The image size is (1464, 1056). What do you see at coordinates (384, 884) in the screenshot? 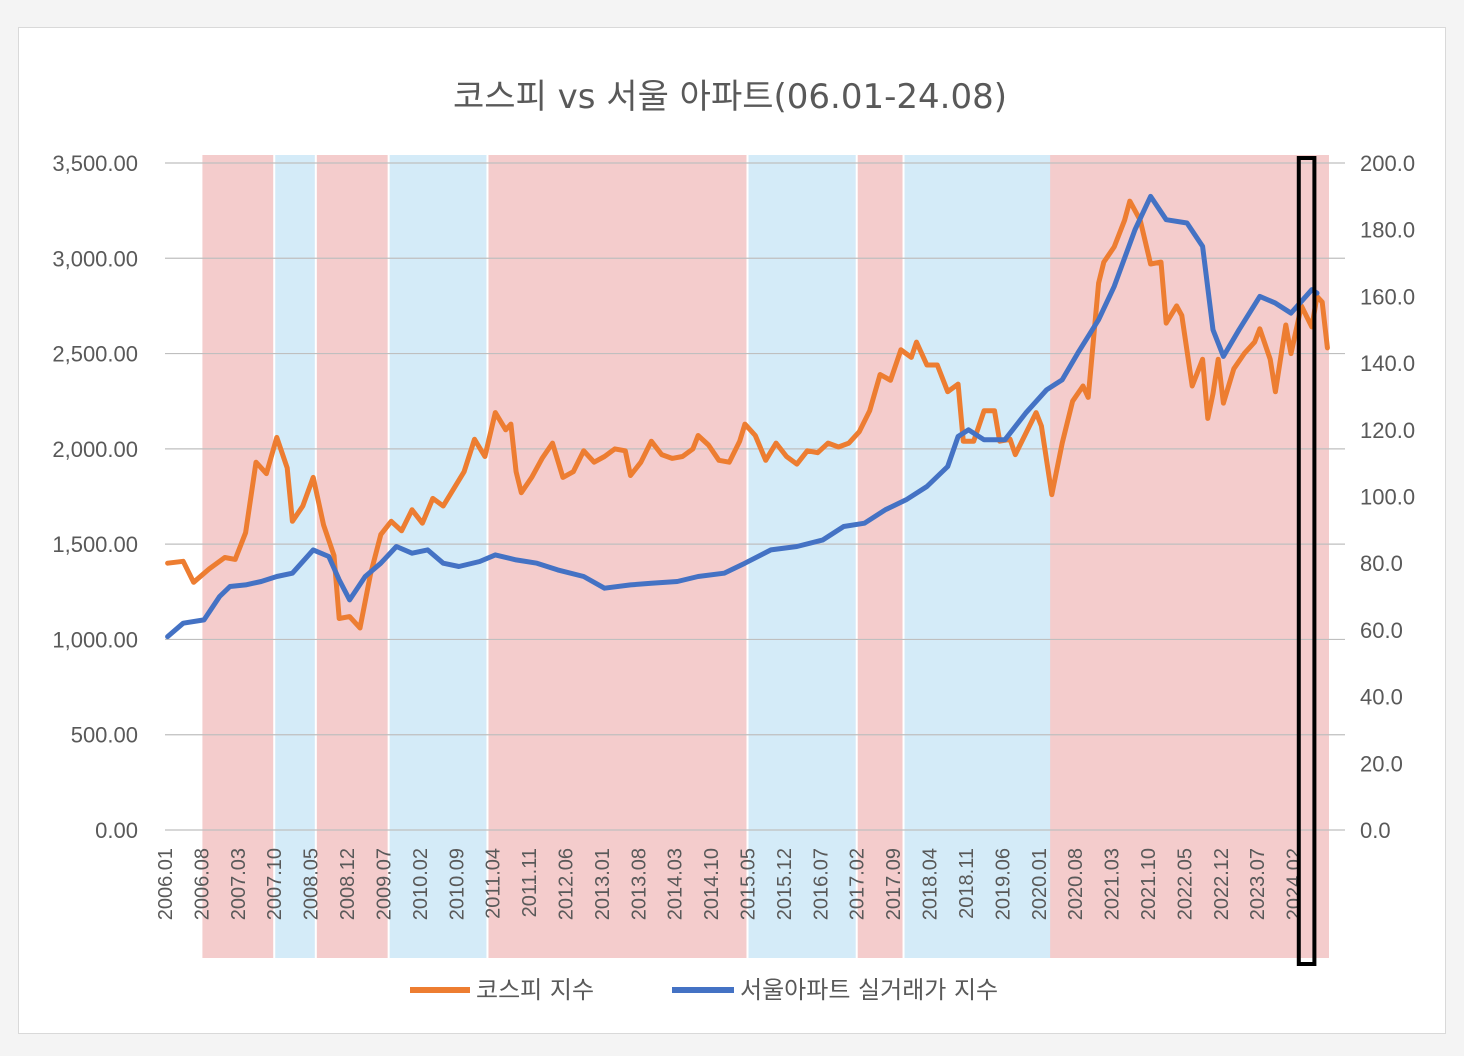
I see `x-tick-label: 2009.07` at bounding box center [384, 884].